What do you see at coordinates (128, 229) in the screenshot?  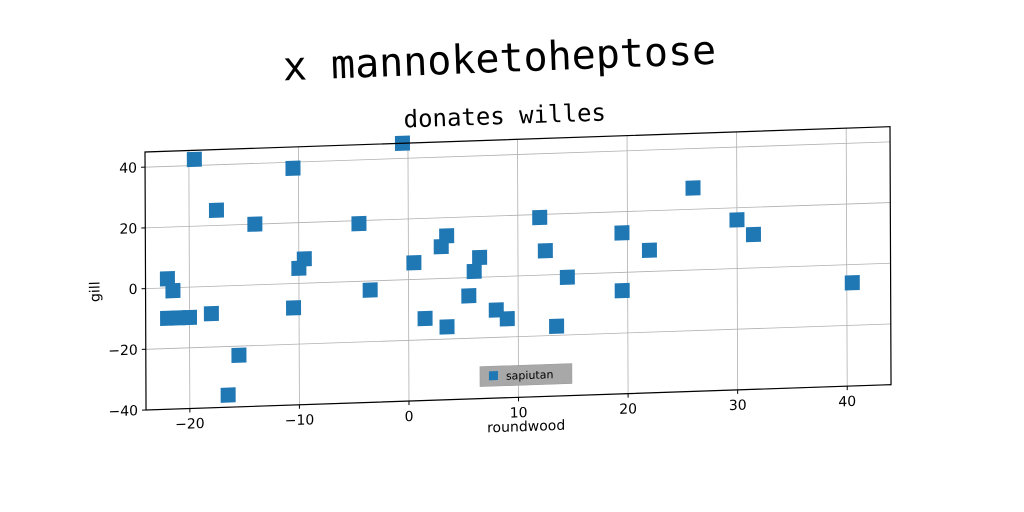 I see `y-tick-label: 20` at bounding box center [128, 229].